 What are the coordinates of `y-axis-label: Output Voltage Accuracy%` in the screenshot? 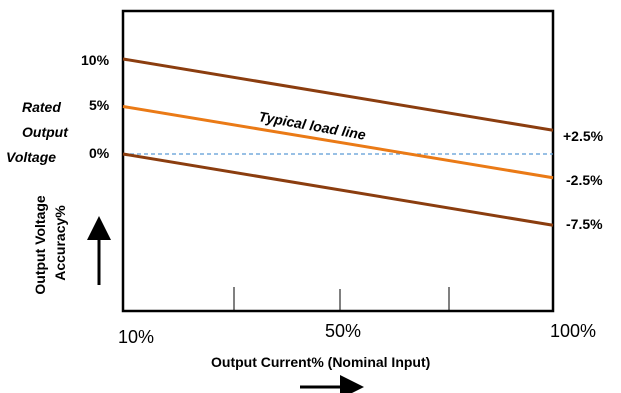 It's located at (50, 242).